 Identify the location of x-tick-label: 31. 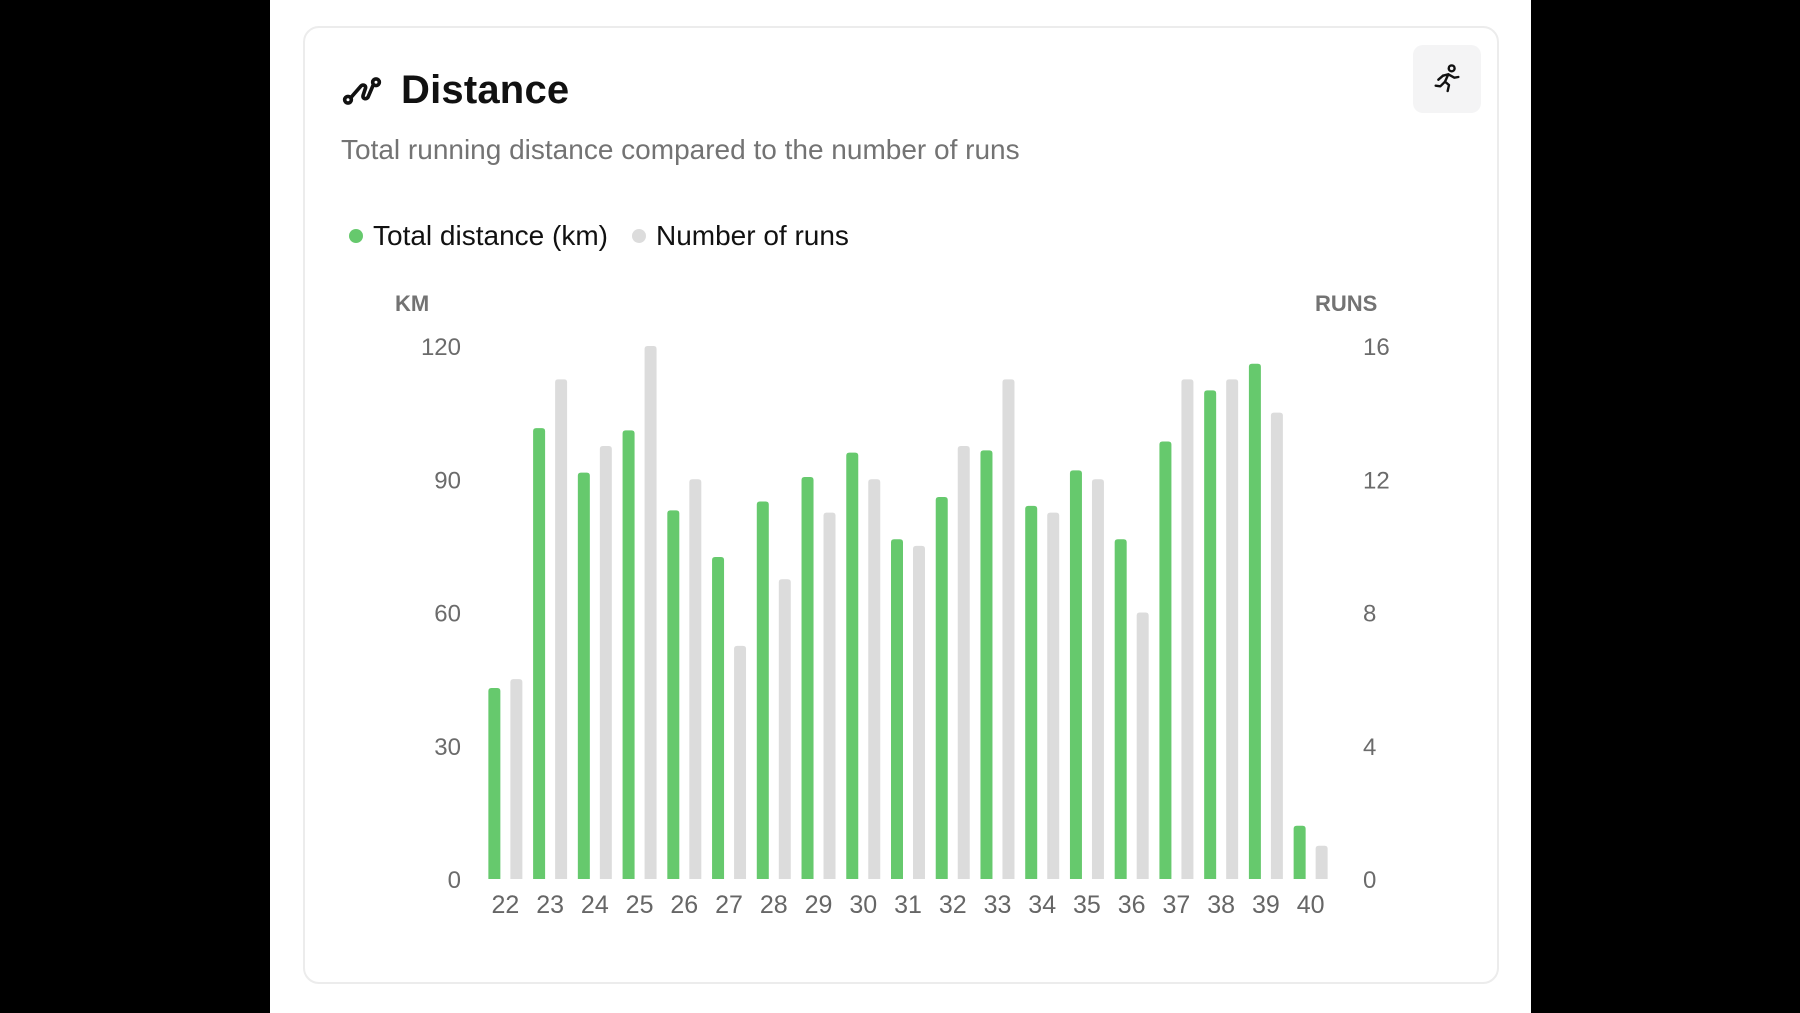
(908, 905).